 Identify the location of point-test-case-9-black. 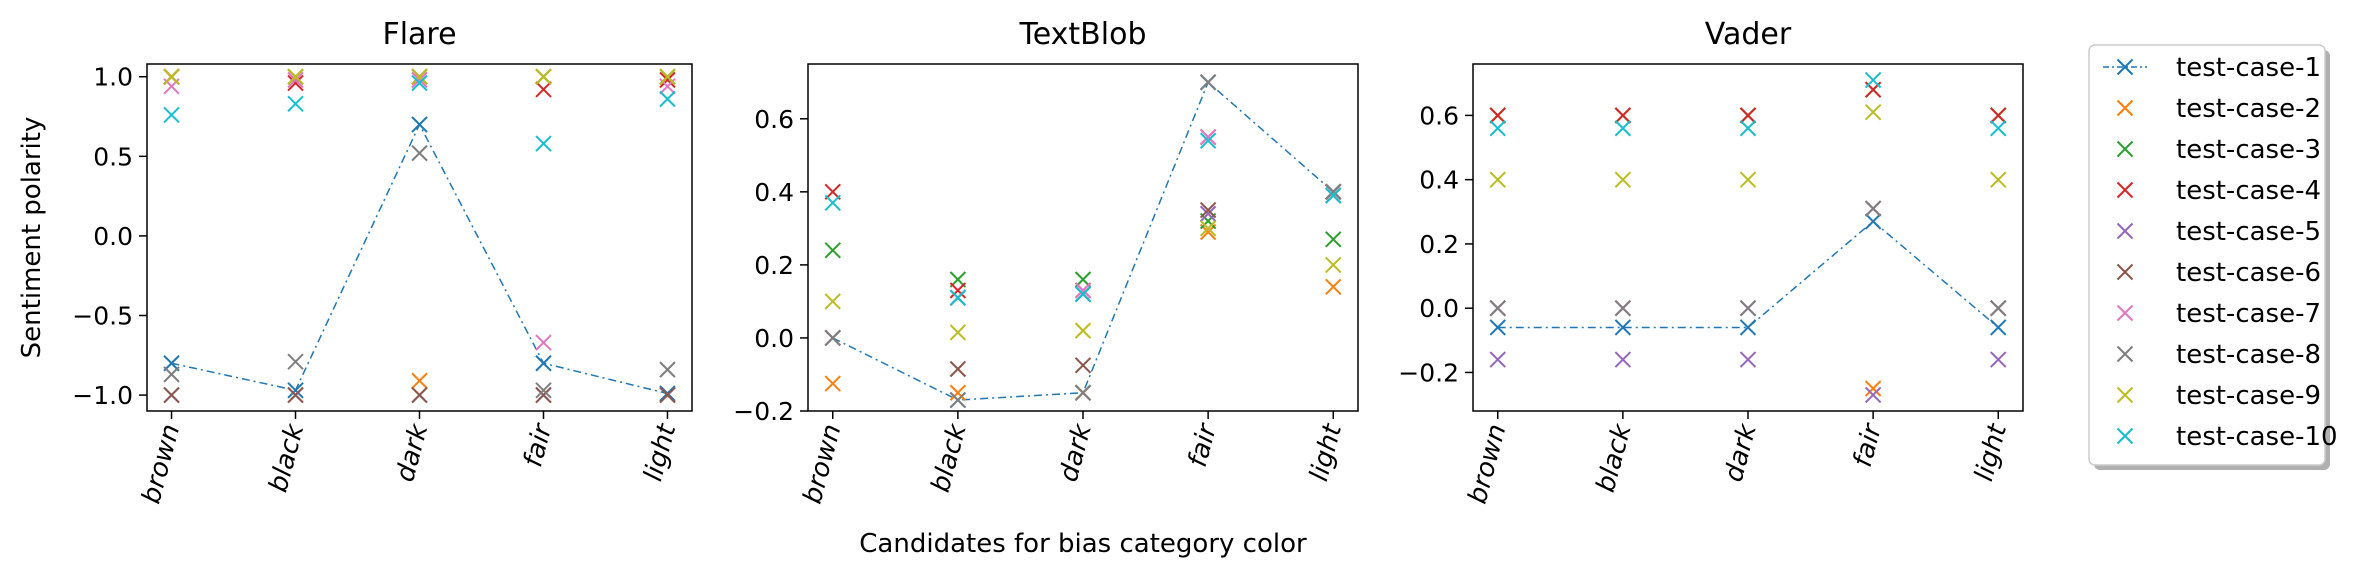
(1623, 179).